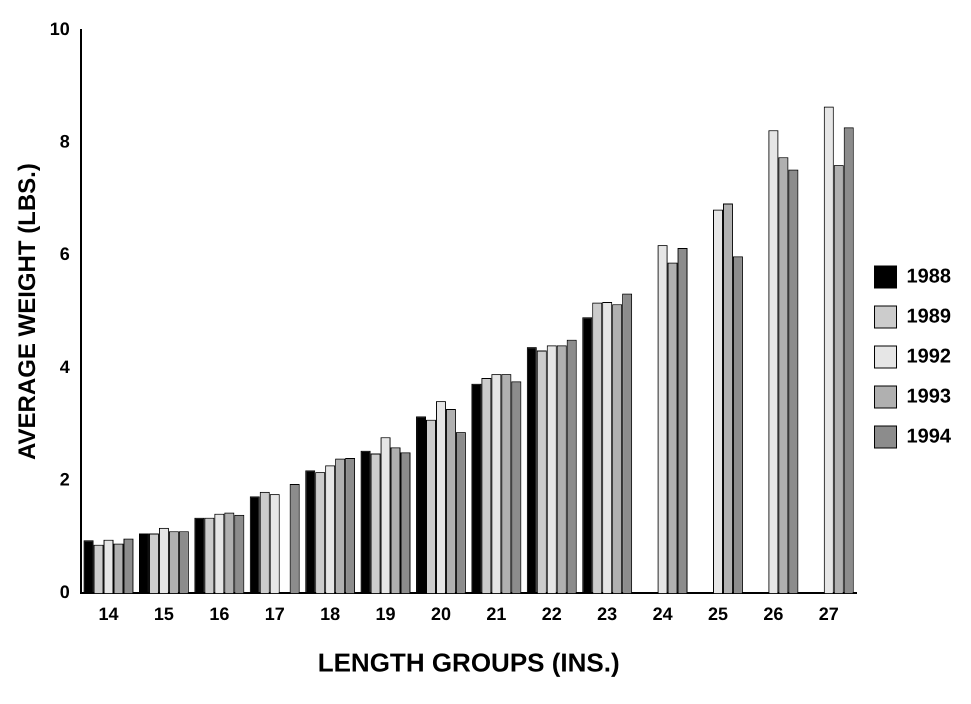  I want to click on x-tick-label: 20, so click(440, 614).